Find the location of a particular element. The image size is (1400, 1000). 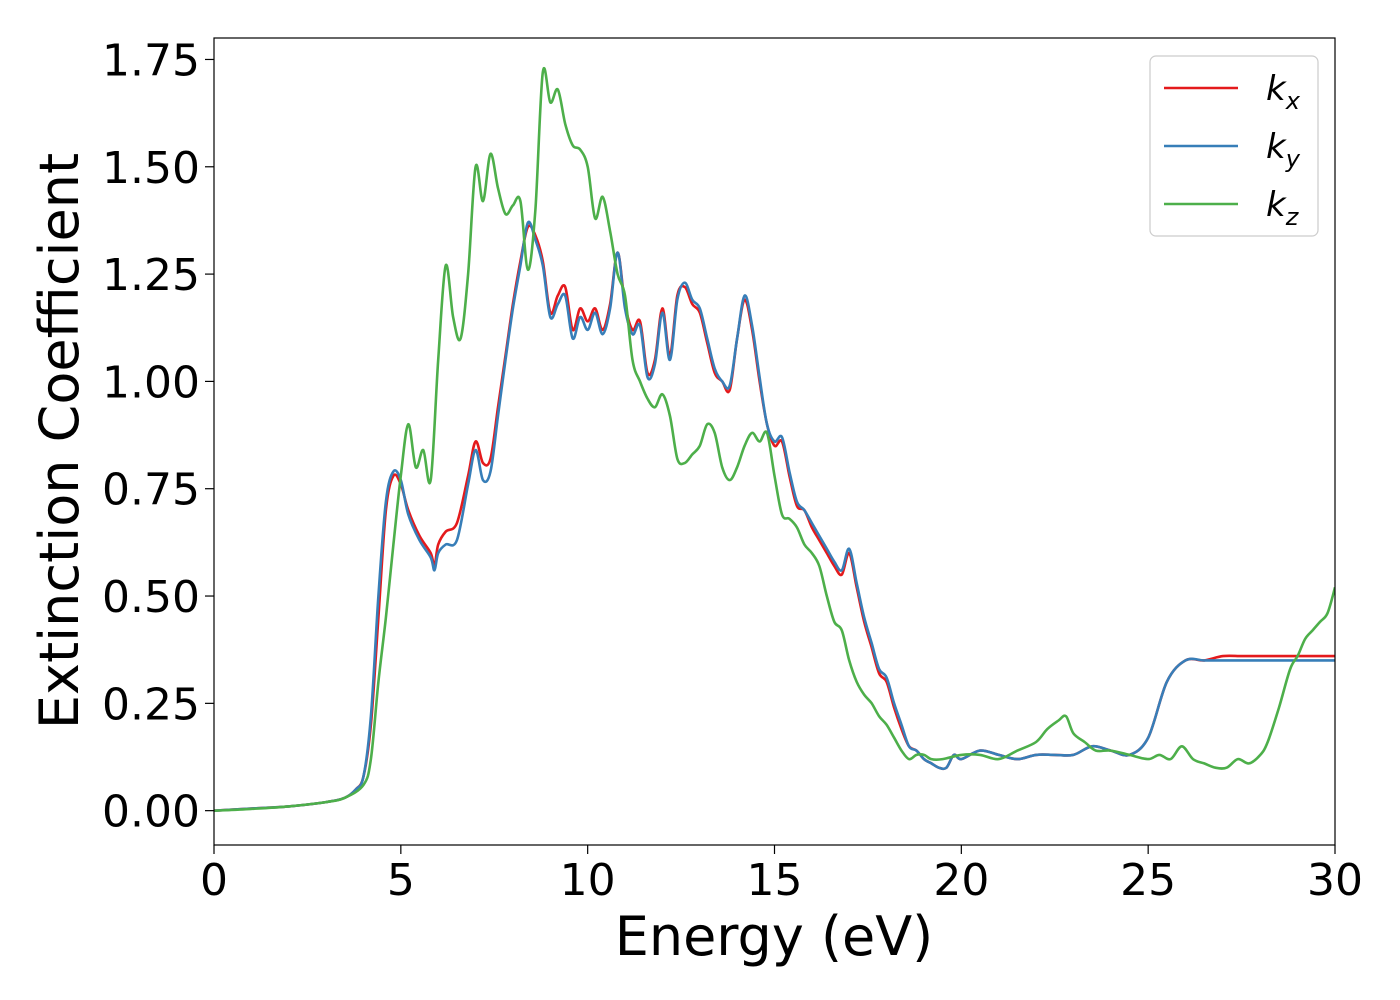

y-tick-label: 1.50 is located at coordinates (151, 168).